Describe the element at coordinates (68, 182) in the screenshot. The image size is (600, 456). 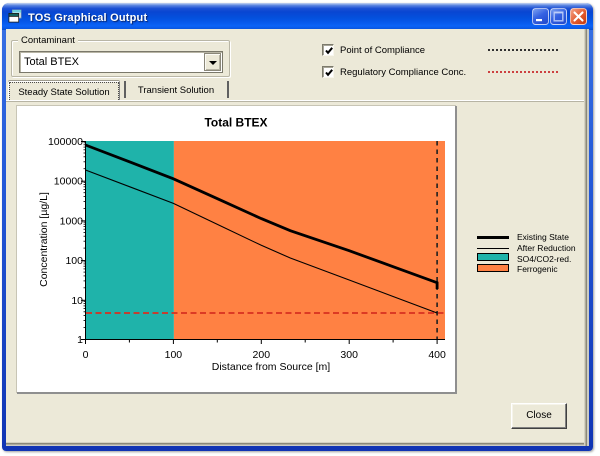
I see `svg-text: 10000` at that location.